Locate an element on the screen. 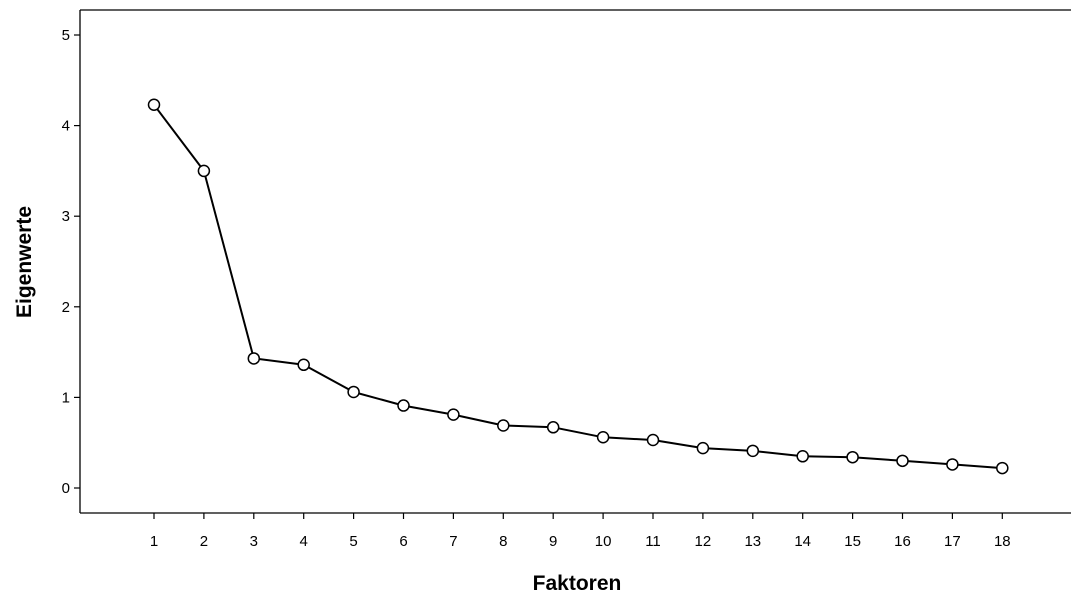 Image resolution: width=1071 pixels, height=593 pixels. x-tick-label: 16 is located at coordinates (902, 541).